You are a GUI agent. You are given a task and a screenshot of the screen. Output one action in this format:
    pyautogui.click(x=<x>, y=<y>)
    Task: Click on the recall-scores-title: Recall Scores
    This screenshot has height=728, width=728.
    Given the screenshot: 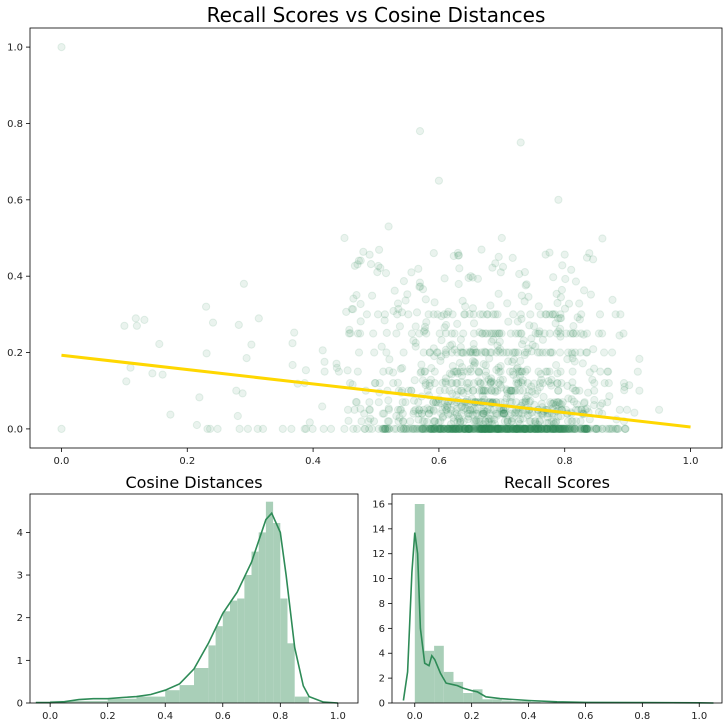 What is the action you would take?
    pyautogui.click(x=557, y=482)
    